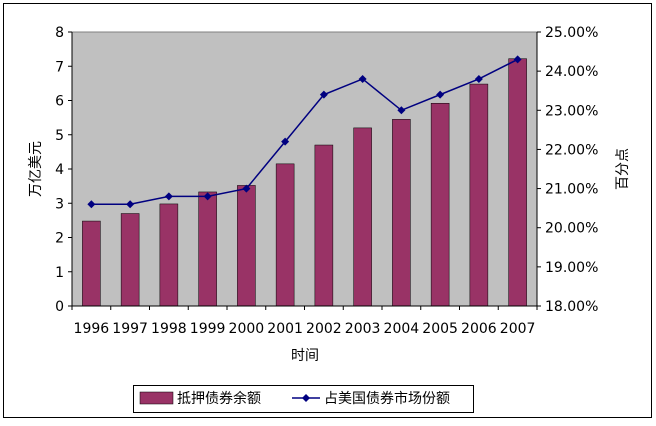 The image size is (656, 426). I want to click on y2-tick-label: 25.00%, so click(571, 33).